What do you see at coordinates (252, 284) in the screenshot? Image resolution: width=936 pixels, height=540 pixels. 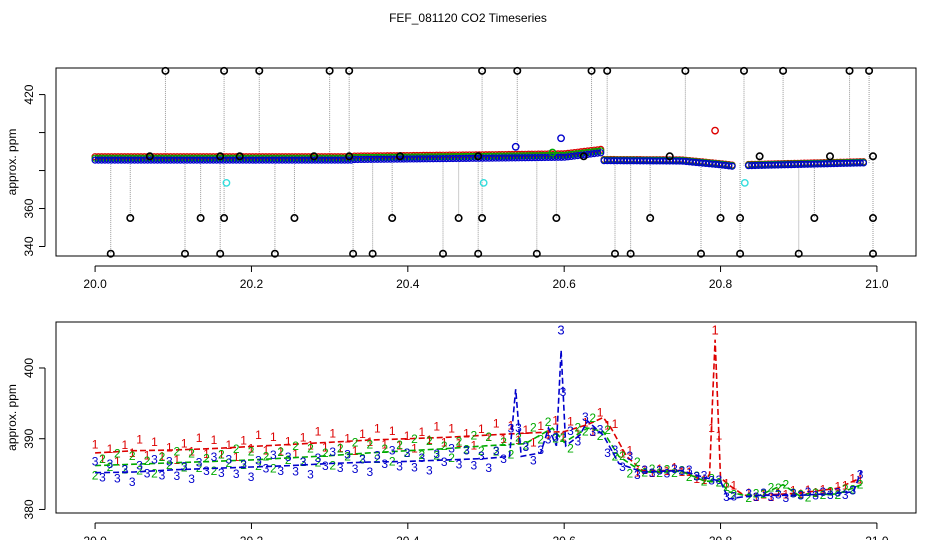 I see `x-tick-label: 20.2` at bounding box center [252, 284].